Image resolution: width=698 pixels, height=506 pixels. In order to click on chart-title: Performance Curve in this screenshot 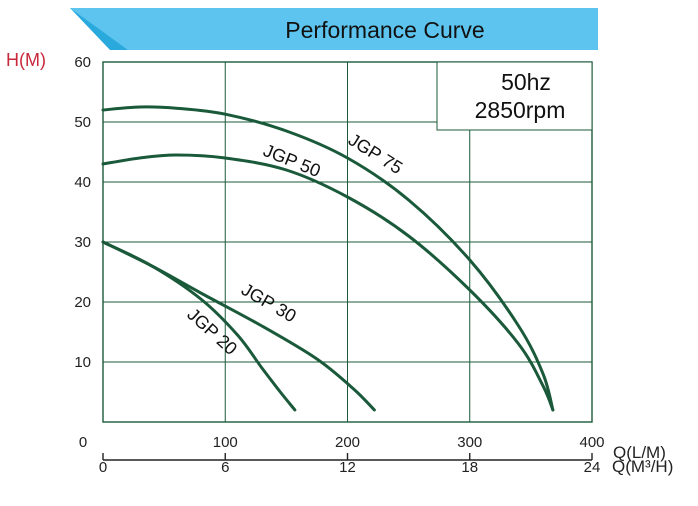, I will do `click(384, 30)`.